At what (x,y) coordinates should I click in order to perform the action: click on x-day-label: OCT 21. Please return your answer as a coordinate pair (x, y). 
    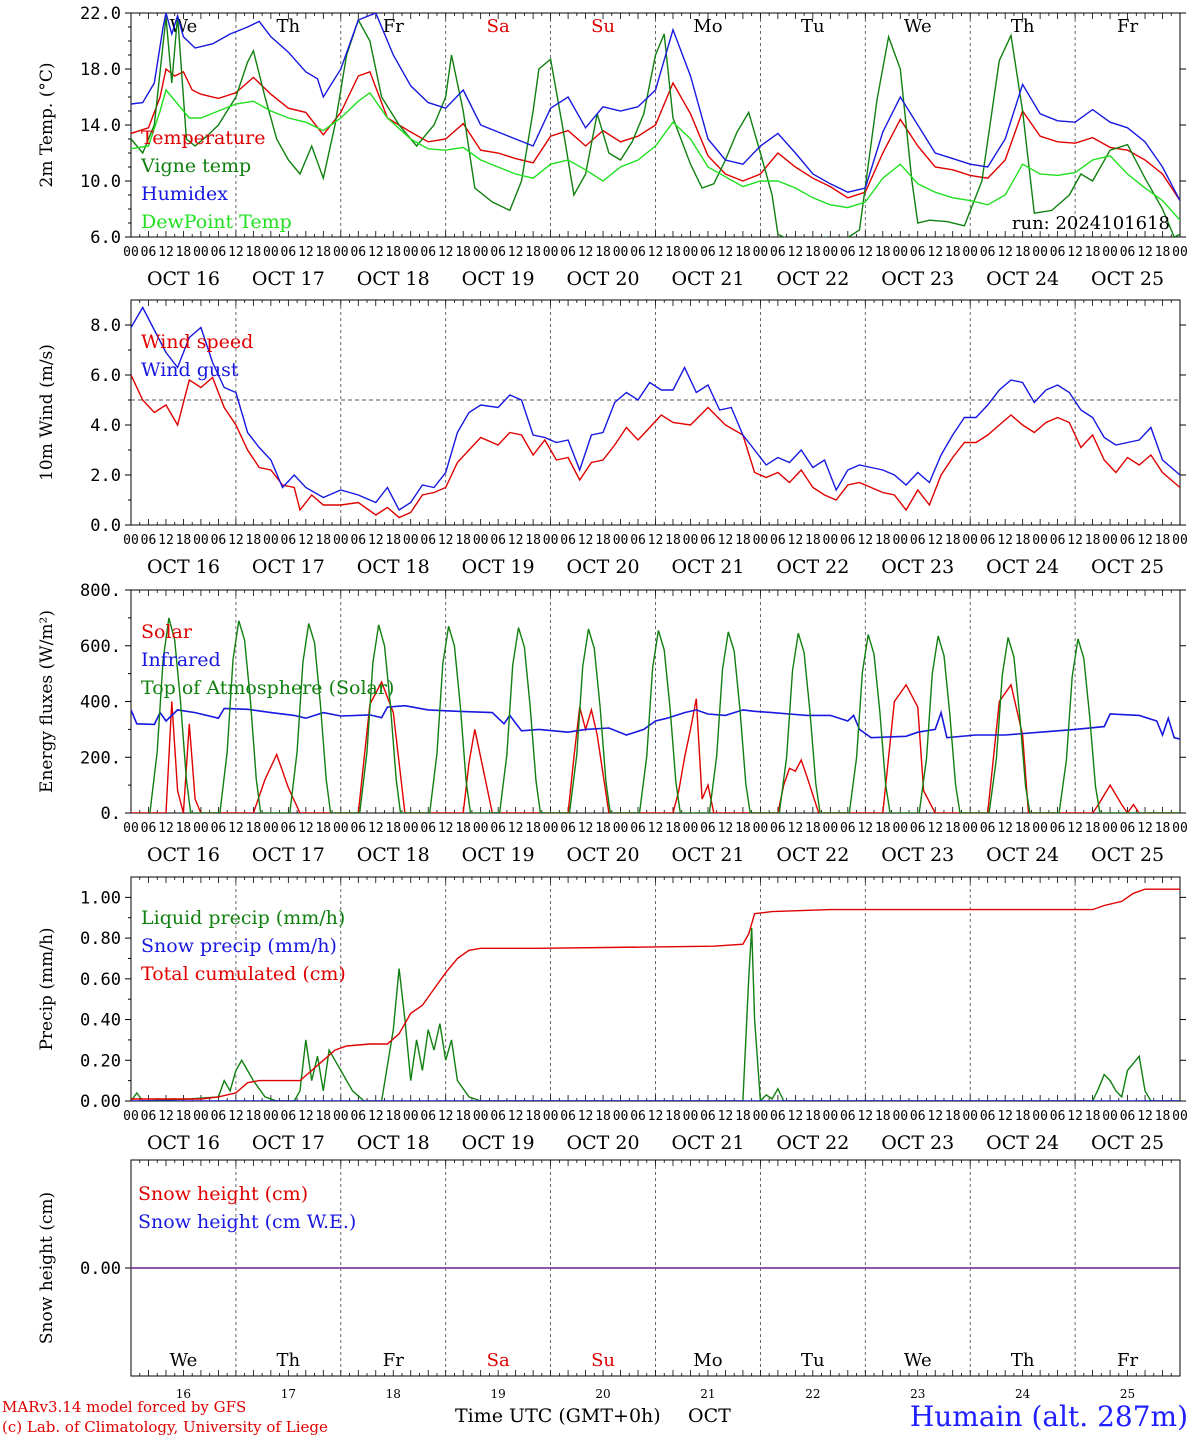
    Looking at the image, I should click on (707, 855).